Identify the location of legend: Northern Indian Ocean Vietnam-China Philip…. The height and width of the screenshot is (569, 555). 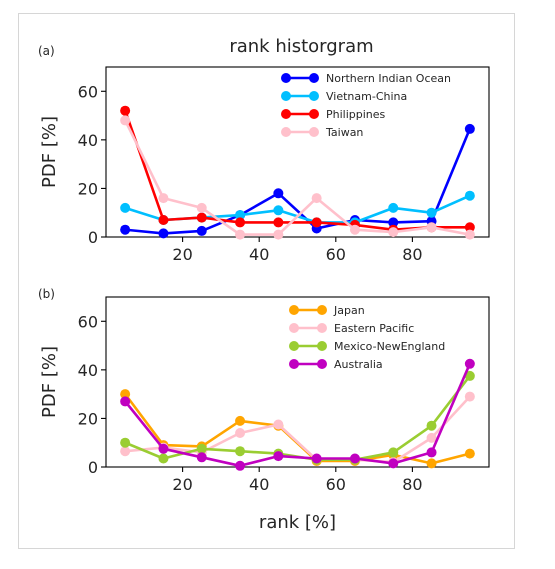
(366, 105).